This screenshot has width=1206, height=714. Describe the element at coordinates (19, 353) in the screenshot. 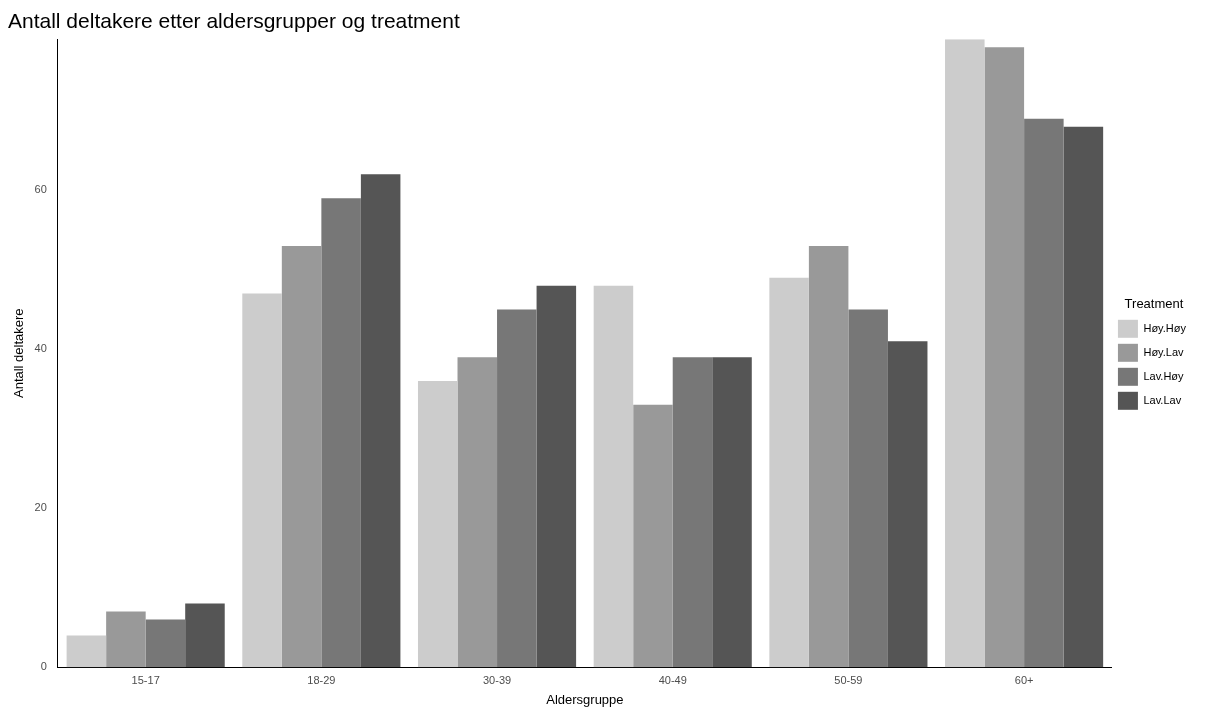

I see `y-axis-title: Antall deltakere` at that location.